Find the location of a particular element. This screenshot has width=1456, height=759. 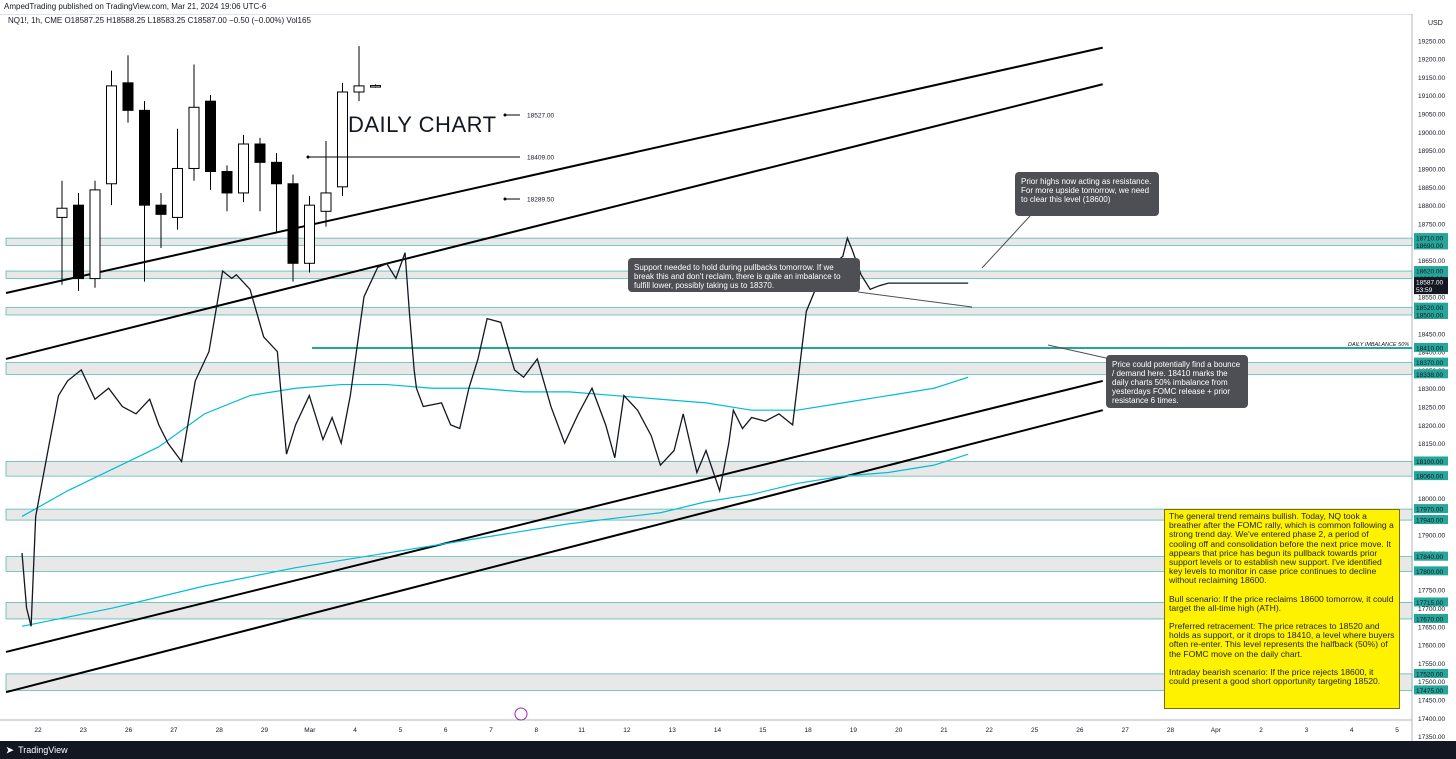

price-tick-label: 18800.00 is located at coordinates (1431, 206).